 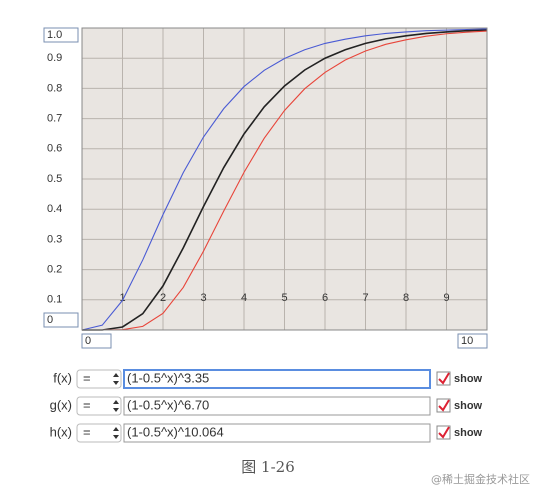 I want to click on y-tick-label: 0.3, so click(x=54, y=239).